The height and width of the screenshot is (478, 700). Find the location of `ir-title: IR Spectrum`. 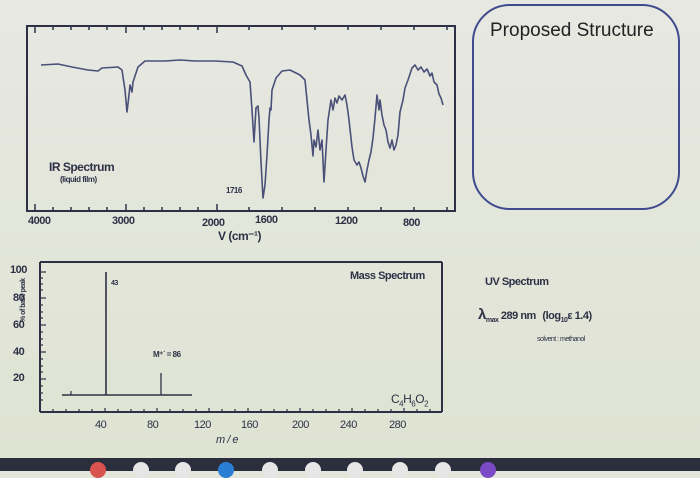

ir-title: IR Spectrum is located at coordinates (82, 167).